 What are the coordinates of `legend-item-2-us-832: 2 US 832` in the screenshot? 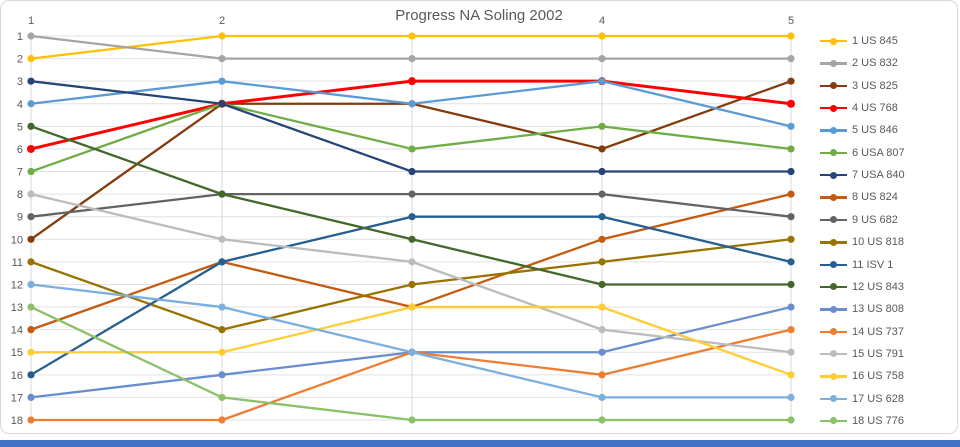 It's located at (859, 63).